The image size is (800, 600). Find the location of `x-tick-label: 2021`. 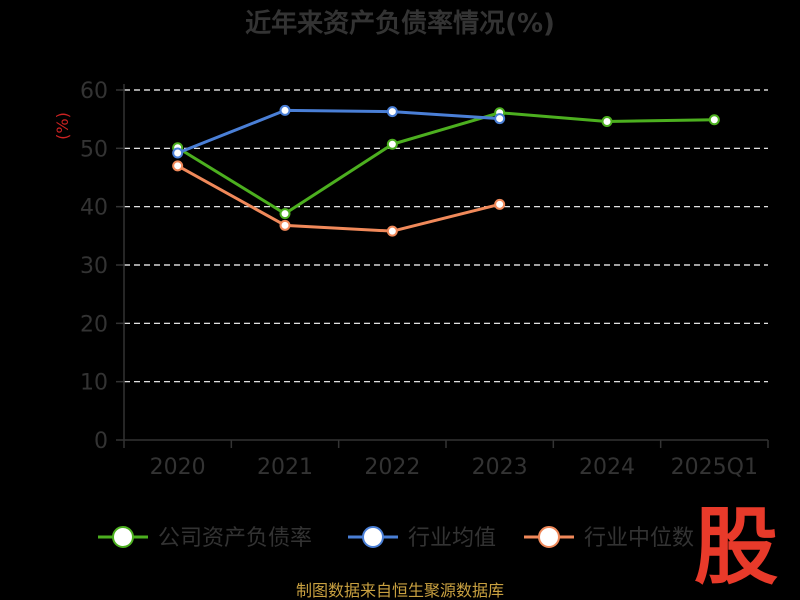

x-tick-label: 2021 is located at coordinates (285, 467).